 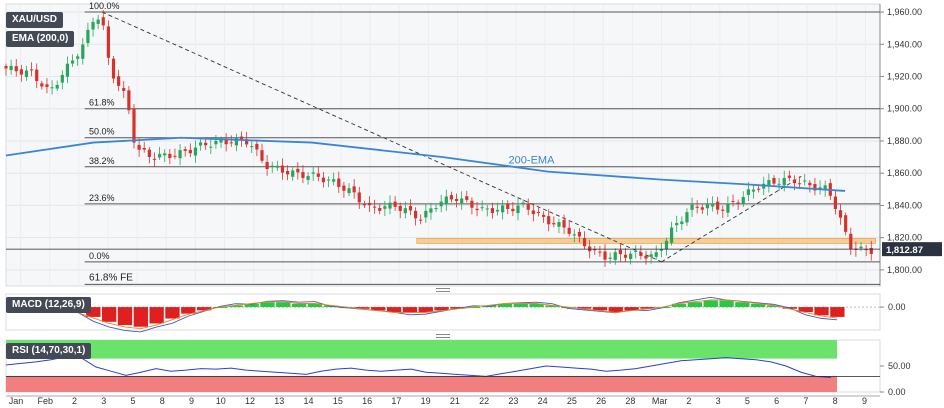 I want to click on fibonacci-level-label: 23.6%, so click(x=102, y=198).